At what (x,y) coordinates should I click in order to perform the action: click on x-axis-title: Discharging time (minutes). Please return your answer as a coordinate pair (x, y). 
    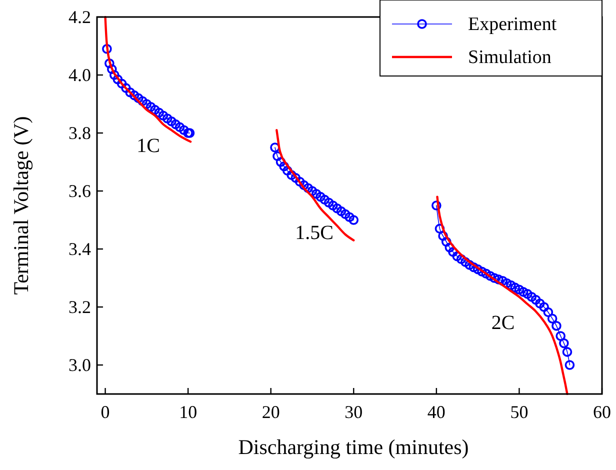
    Looking at the image, I should click on (353, 447).